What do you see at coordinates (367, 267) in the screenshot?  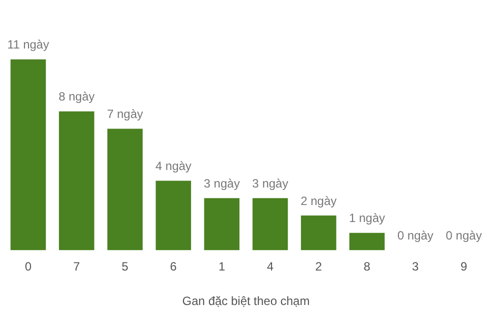 I see `x-tick-label: 8` at bounding box center [367, 267].